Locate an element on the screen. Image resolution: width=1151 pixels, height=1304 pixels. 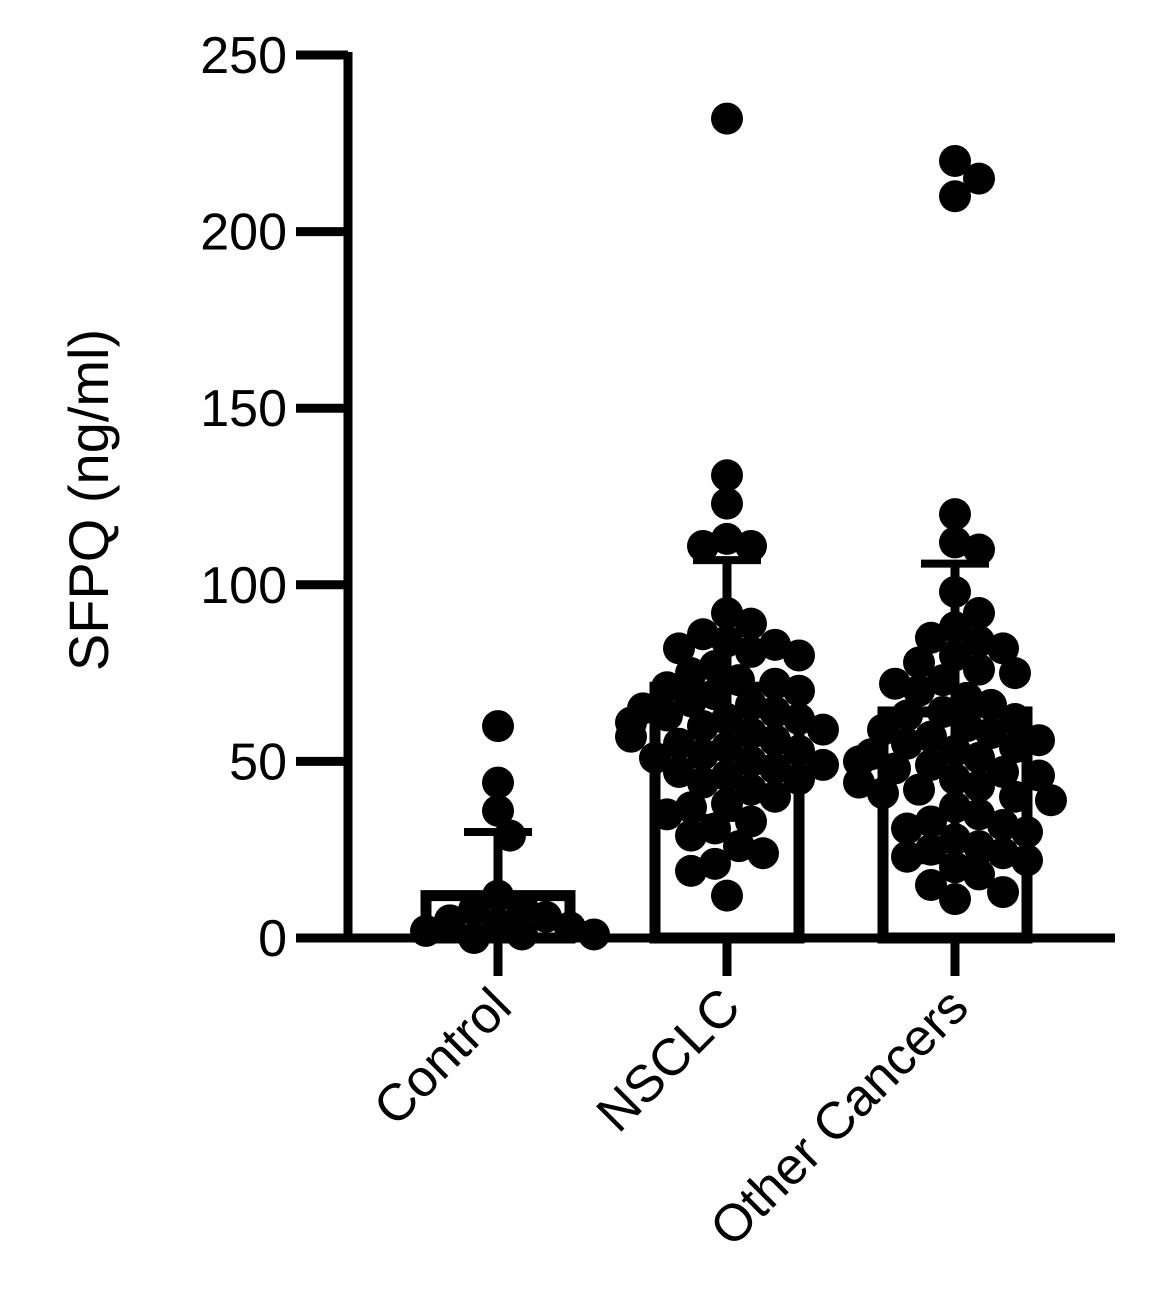
x-category-label: Control is located at coordinates (443, 1057).